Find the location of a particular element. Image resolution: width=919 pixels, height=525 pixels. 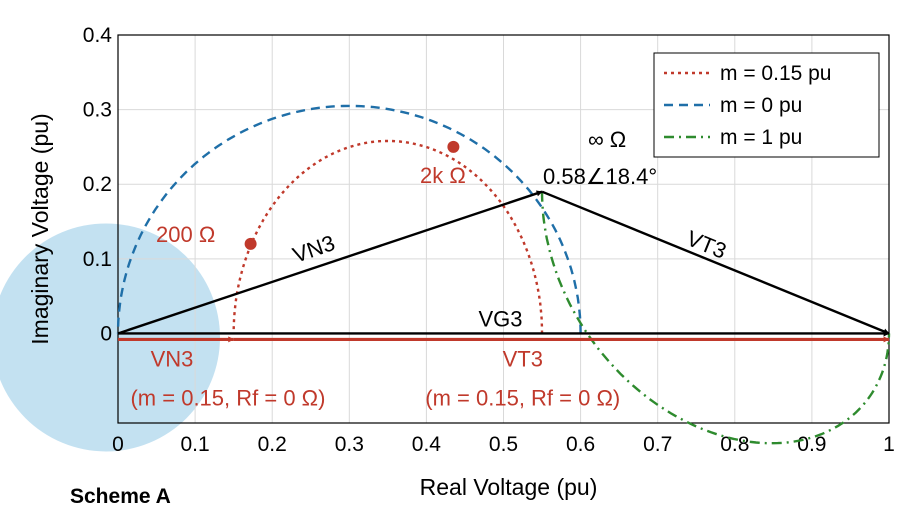

x-tick-label: 0.9 is located at coordinates (811, 444).